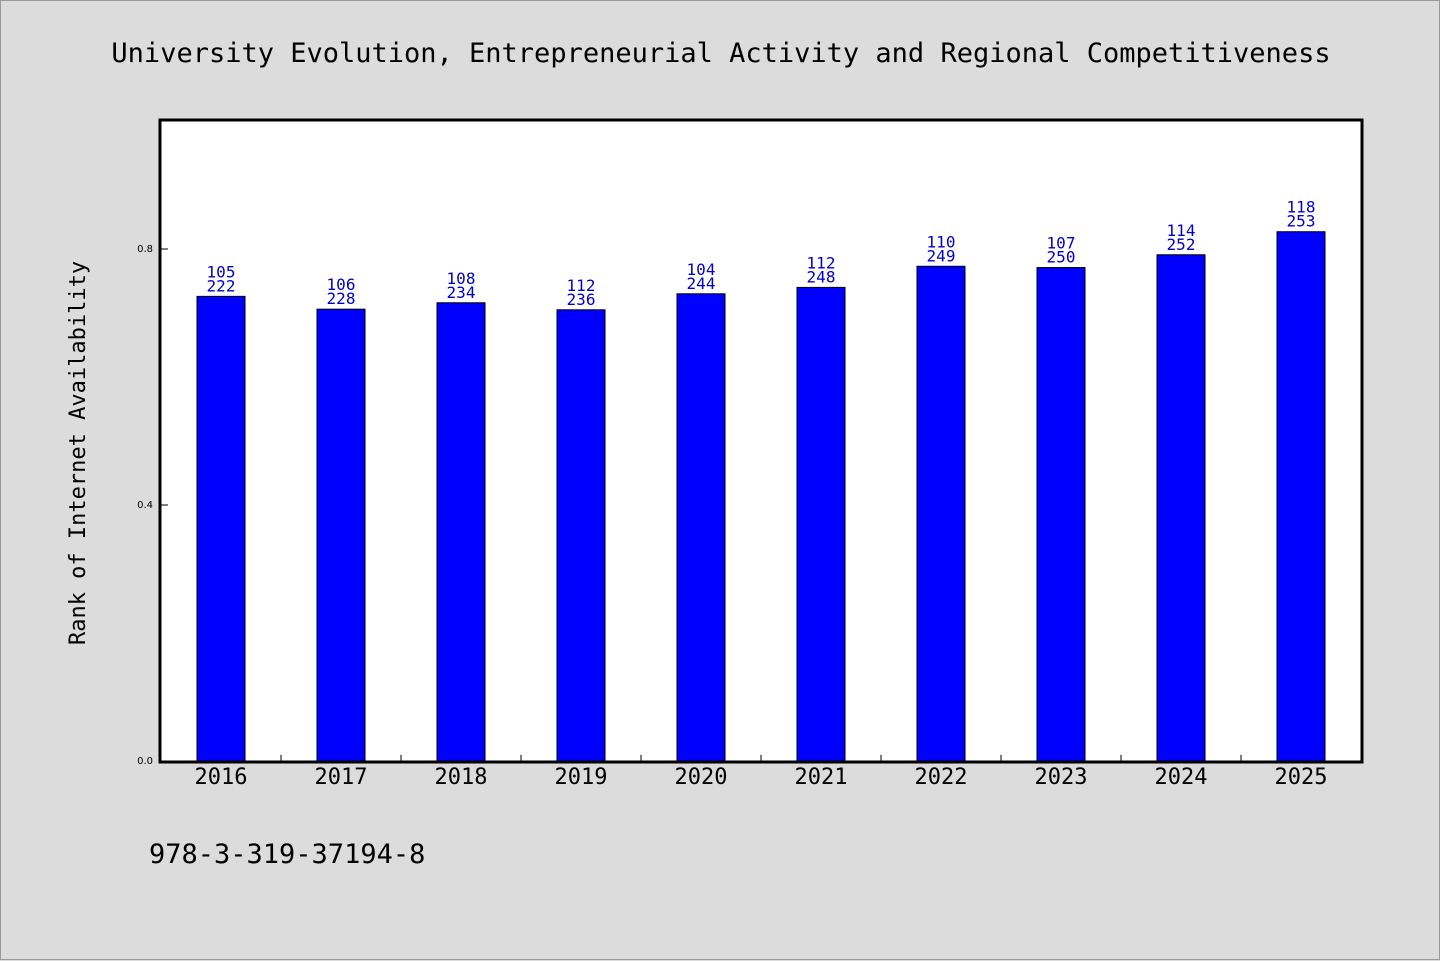 The height and width of the screenshot is (961, 1440). Describe the element at coordinates (145, 761) in the screenshot. I see `y-tick-label-0.0: 0.0` at that location.